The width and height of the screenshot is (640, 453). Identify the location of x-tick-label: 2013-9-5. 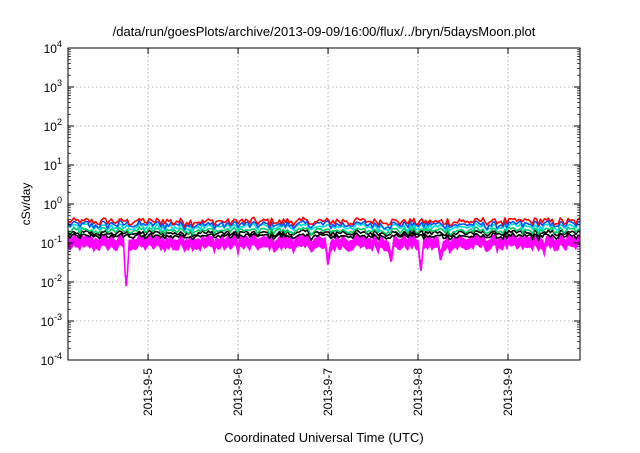
(148, 392).